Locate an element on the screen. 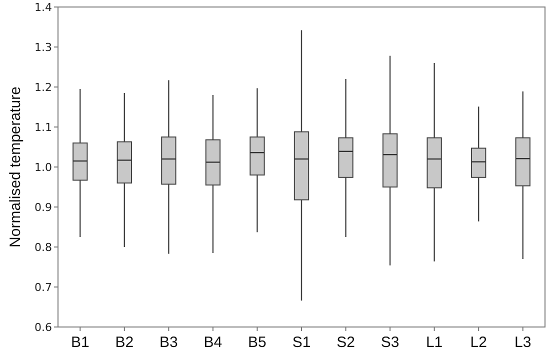 This screenshot has height=358, width=550. y-tick-label: 1.1 is located at coordinates (43, 127).